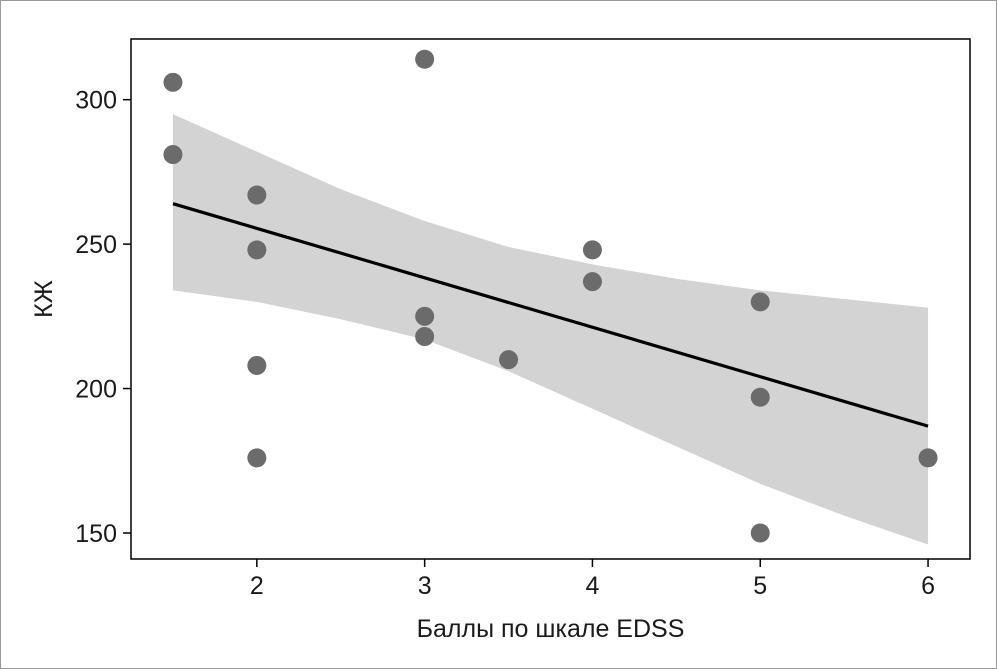 The width and height of the screenshot is (997, 669). What do you see at coordinates (96, 534) in the screenshot?
I see `y-tick-label: 150` at bounding box center [96, 534].